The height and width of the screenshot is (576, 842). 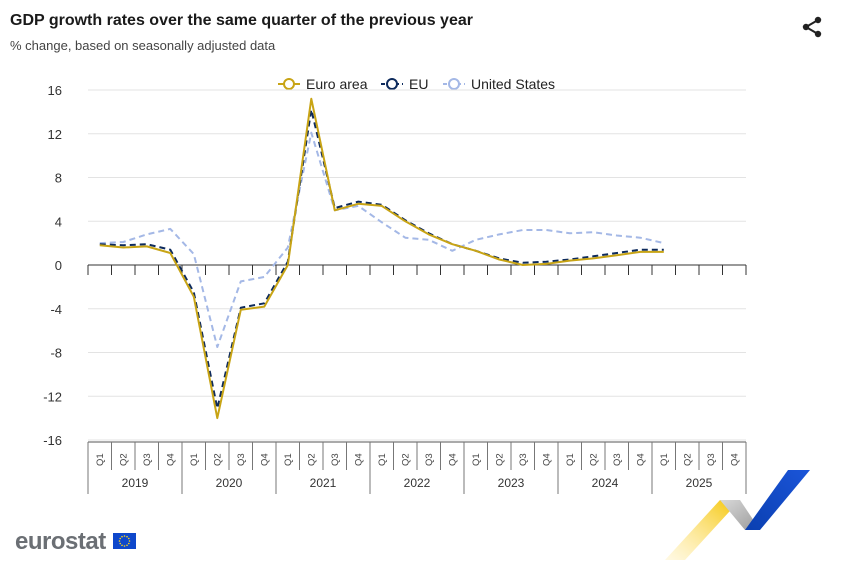 What do you see at coordinates (60, 541) in the screenshot?
I see `eurostat-logo: eurostat` at bounding box center [60, 541].